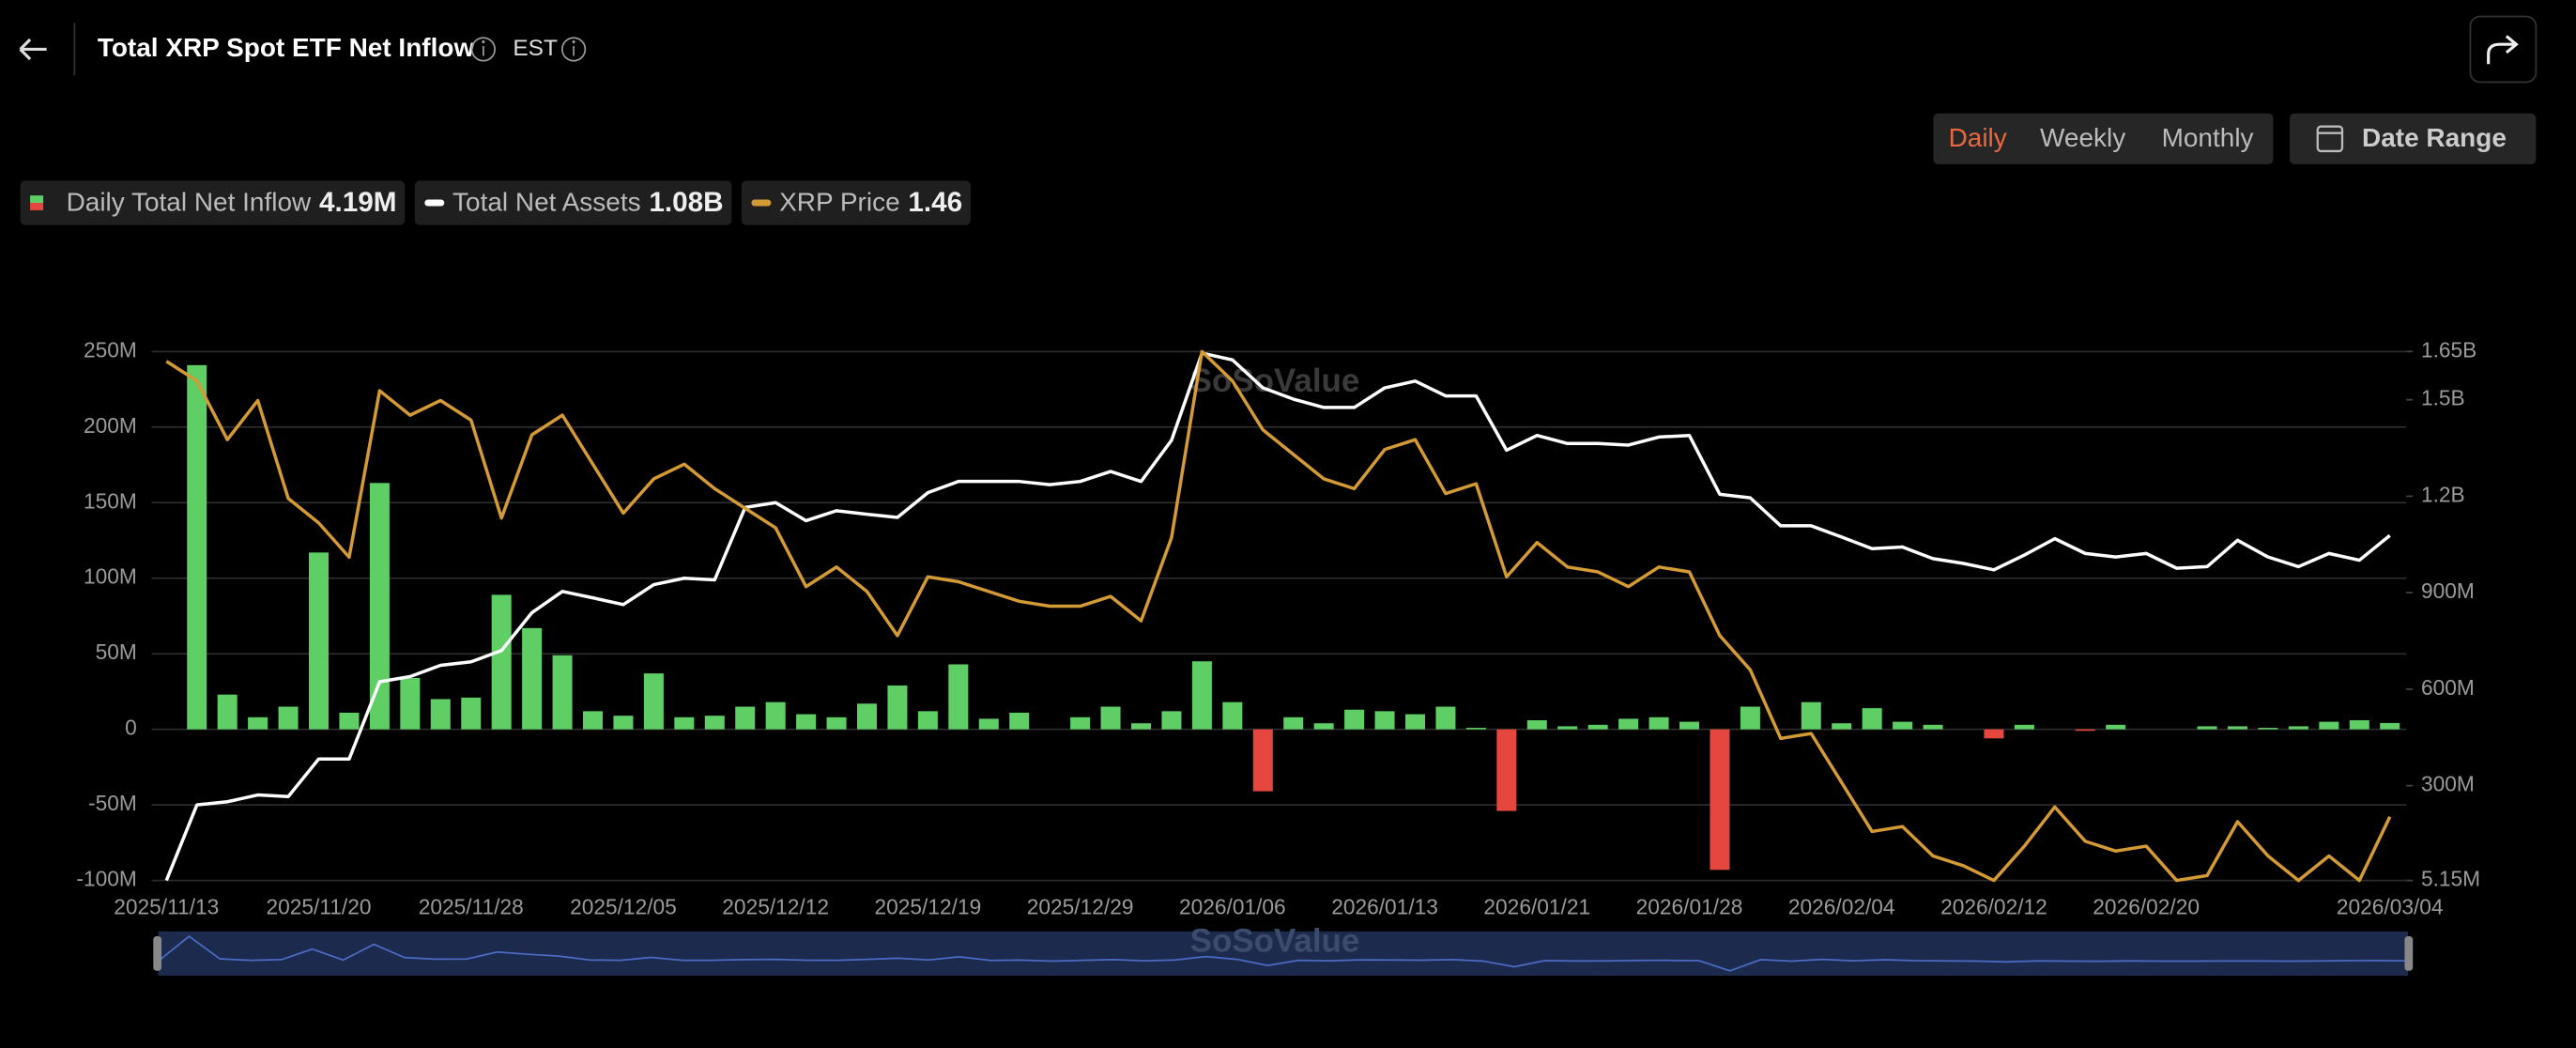  I want to click on x-tick-label: 2026/02/20, so click(2147, 906).